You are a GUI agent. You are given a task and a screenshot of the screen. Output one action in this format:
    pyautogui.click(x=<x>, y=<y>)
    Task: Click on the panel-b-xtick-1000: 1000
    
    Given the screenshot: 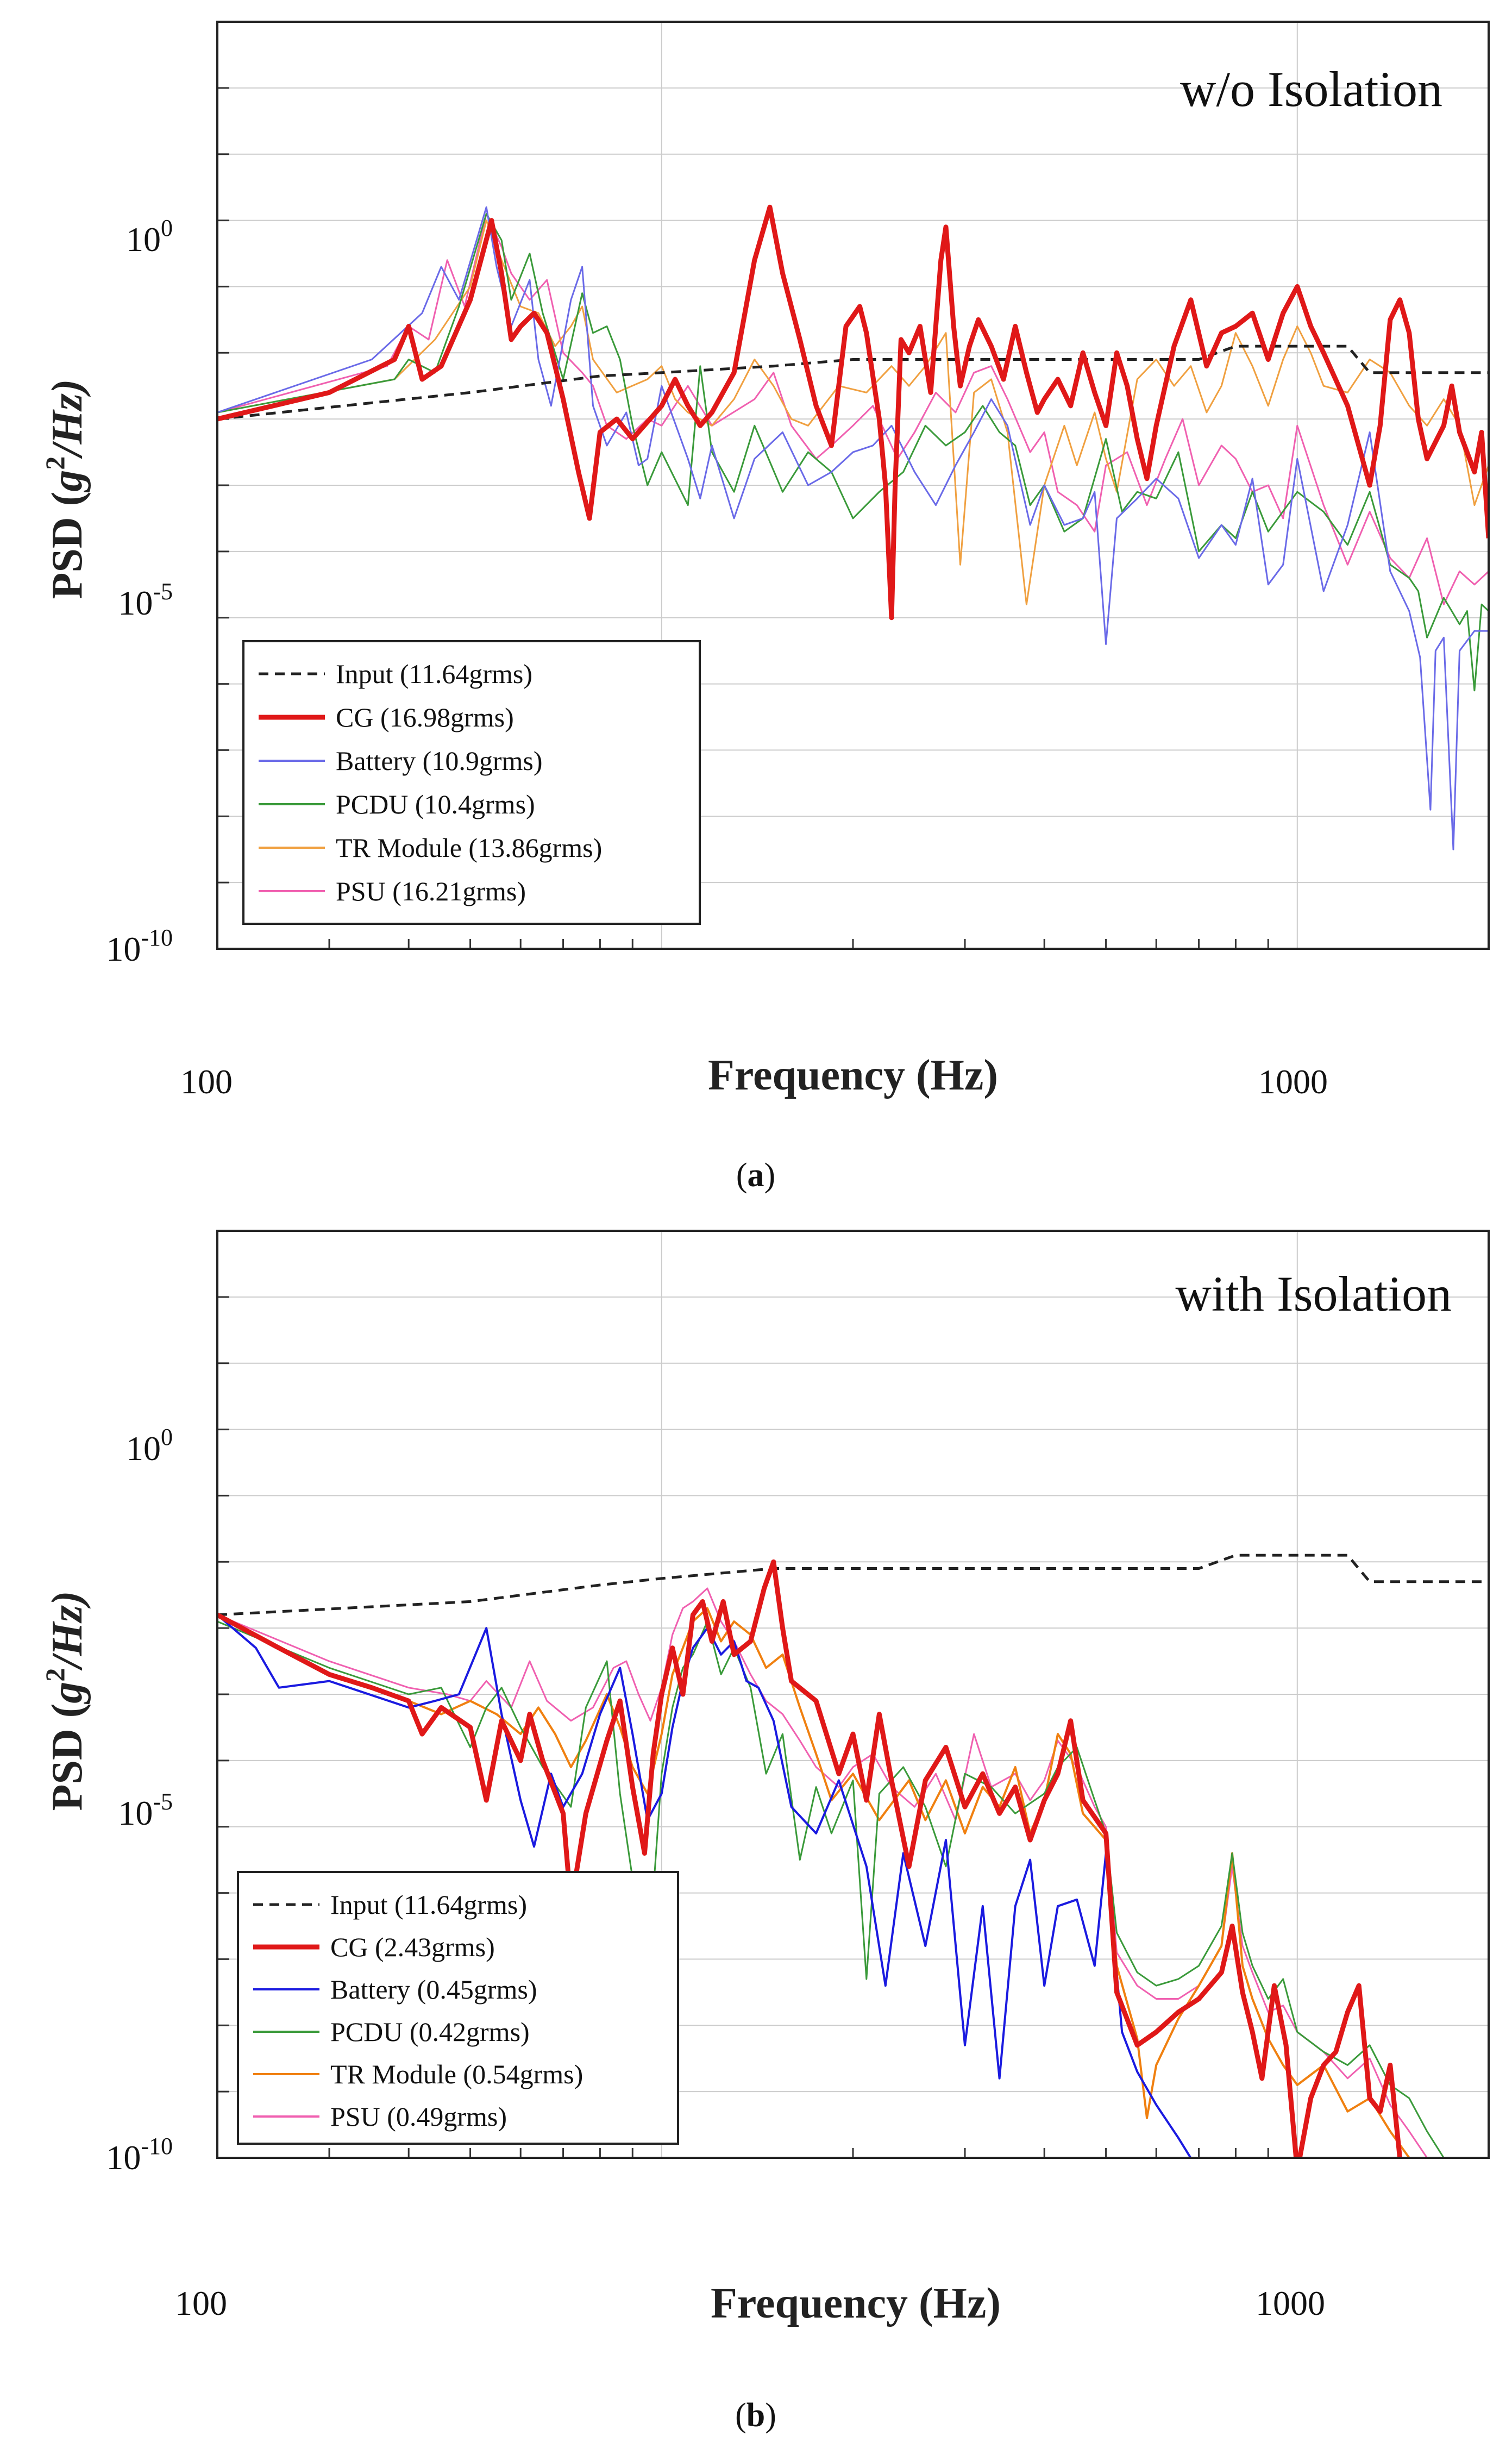 What is the action you would take?
    pyautogui.click(x=1290, y=2303)
    